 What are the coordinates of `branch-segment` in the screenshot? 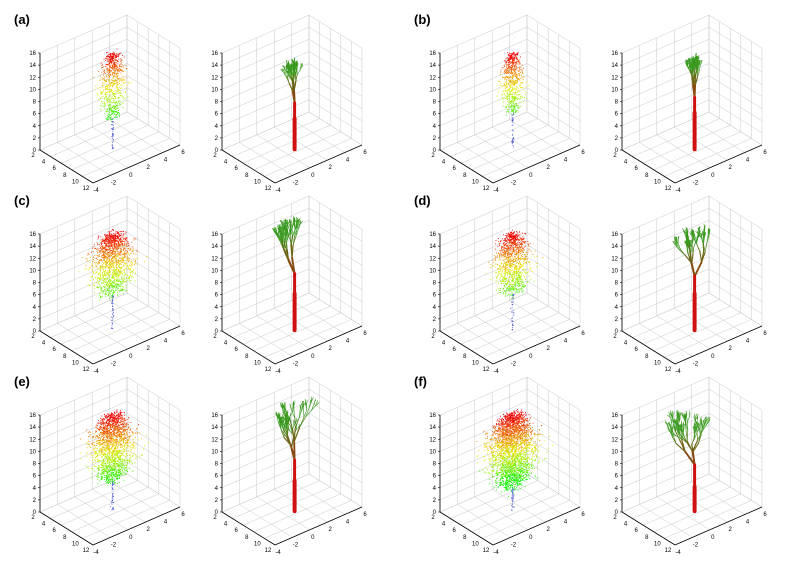 It's located at (292, 72).